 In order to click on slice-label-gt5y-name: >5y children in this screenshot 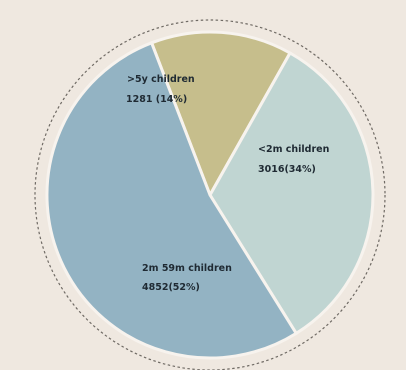, I will do `click(161, 79)`.